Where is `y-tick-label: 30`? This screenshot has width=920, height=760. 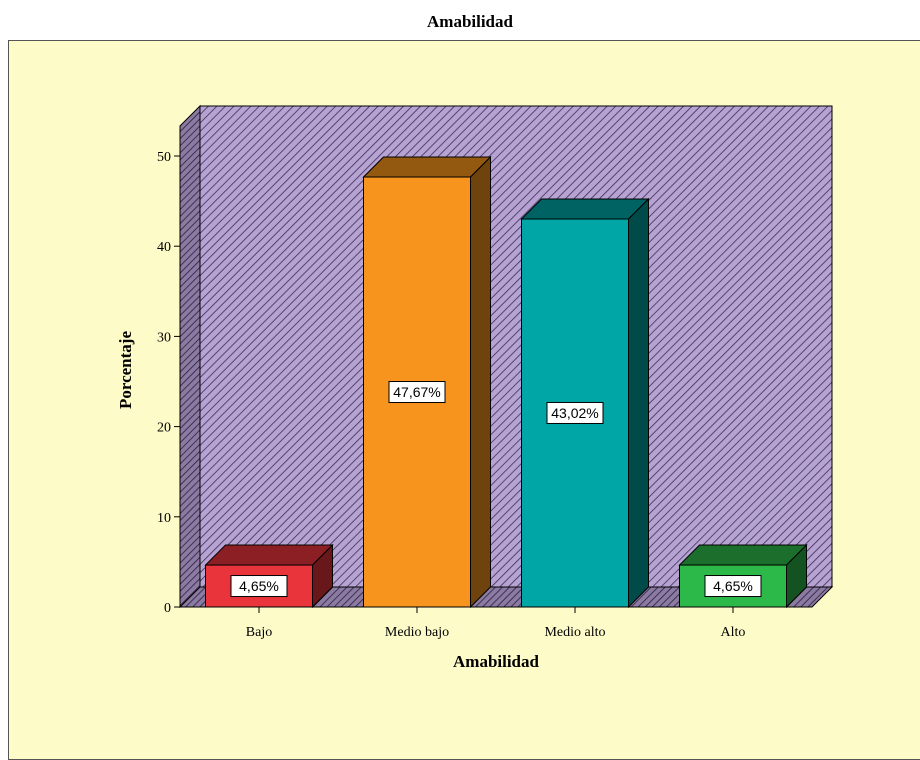 y-tick-label: 30 is located at coordinates (164, 337).